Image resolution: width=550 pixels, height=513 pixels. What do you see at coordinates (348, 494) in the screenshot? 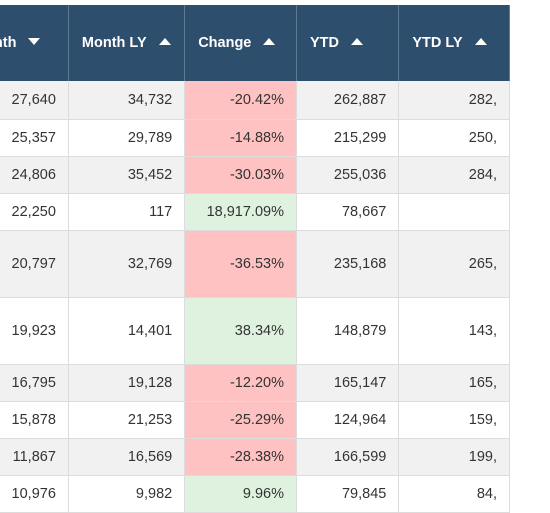
I see `cell-ytd: 79,845` at bounding box center [348, 494].